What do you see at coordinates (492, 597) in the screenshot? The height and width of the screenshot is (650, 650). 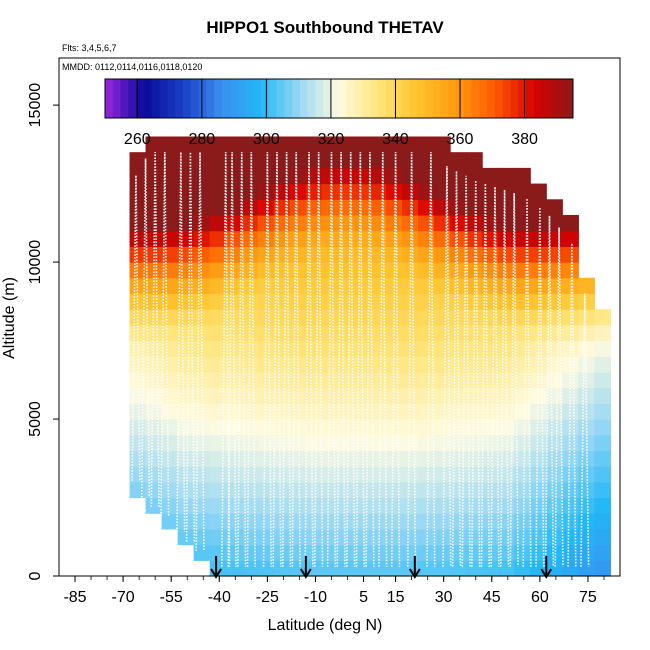 I see `x-tick-label: 45` at bounding box center [492, 597].